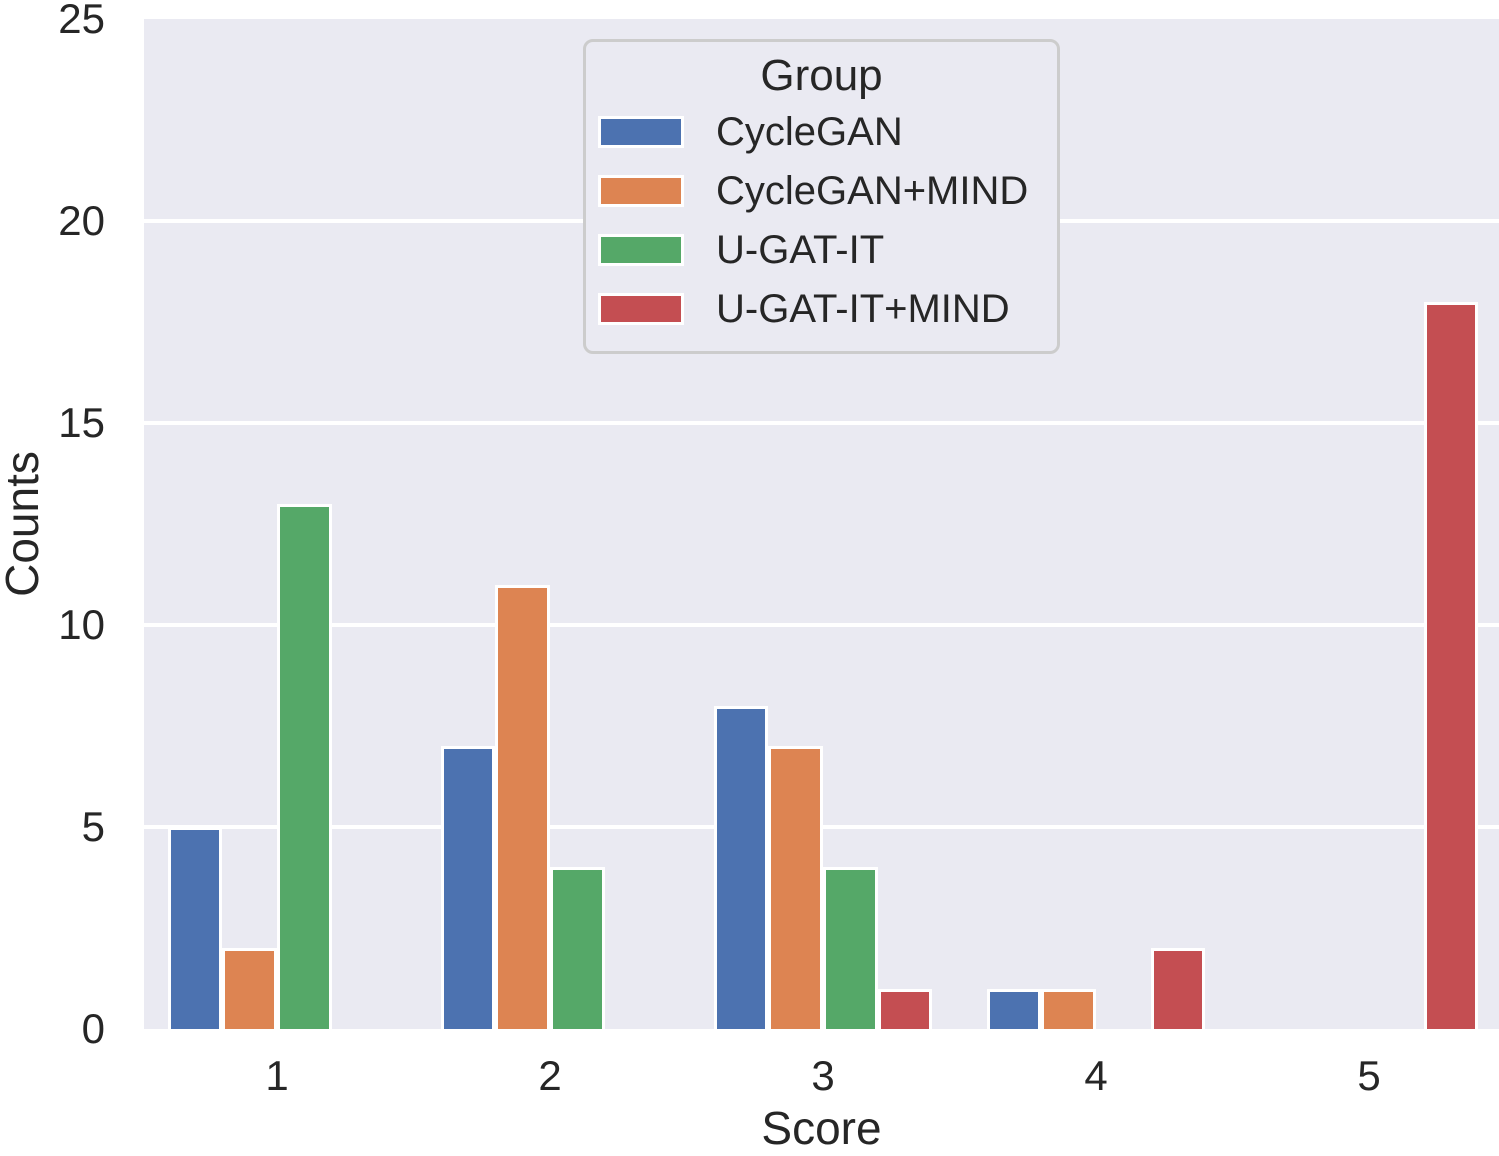  I want to click on legend-swatch-u-gat-it-mind, so click(641, 309).